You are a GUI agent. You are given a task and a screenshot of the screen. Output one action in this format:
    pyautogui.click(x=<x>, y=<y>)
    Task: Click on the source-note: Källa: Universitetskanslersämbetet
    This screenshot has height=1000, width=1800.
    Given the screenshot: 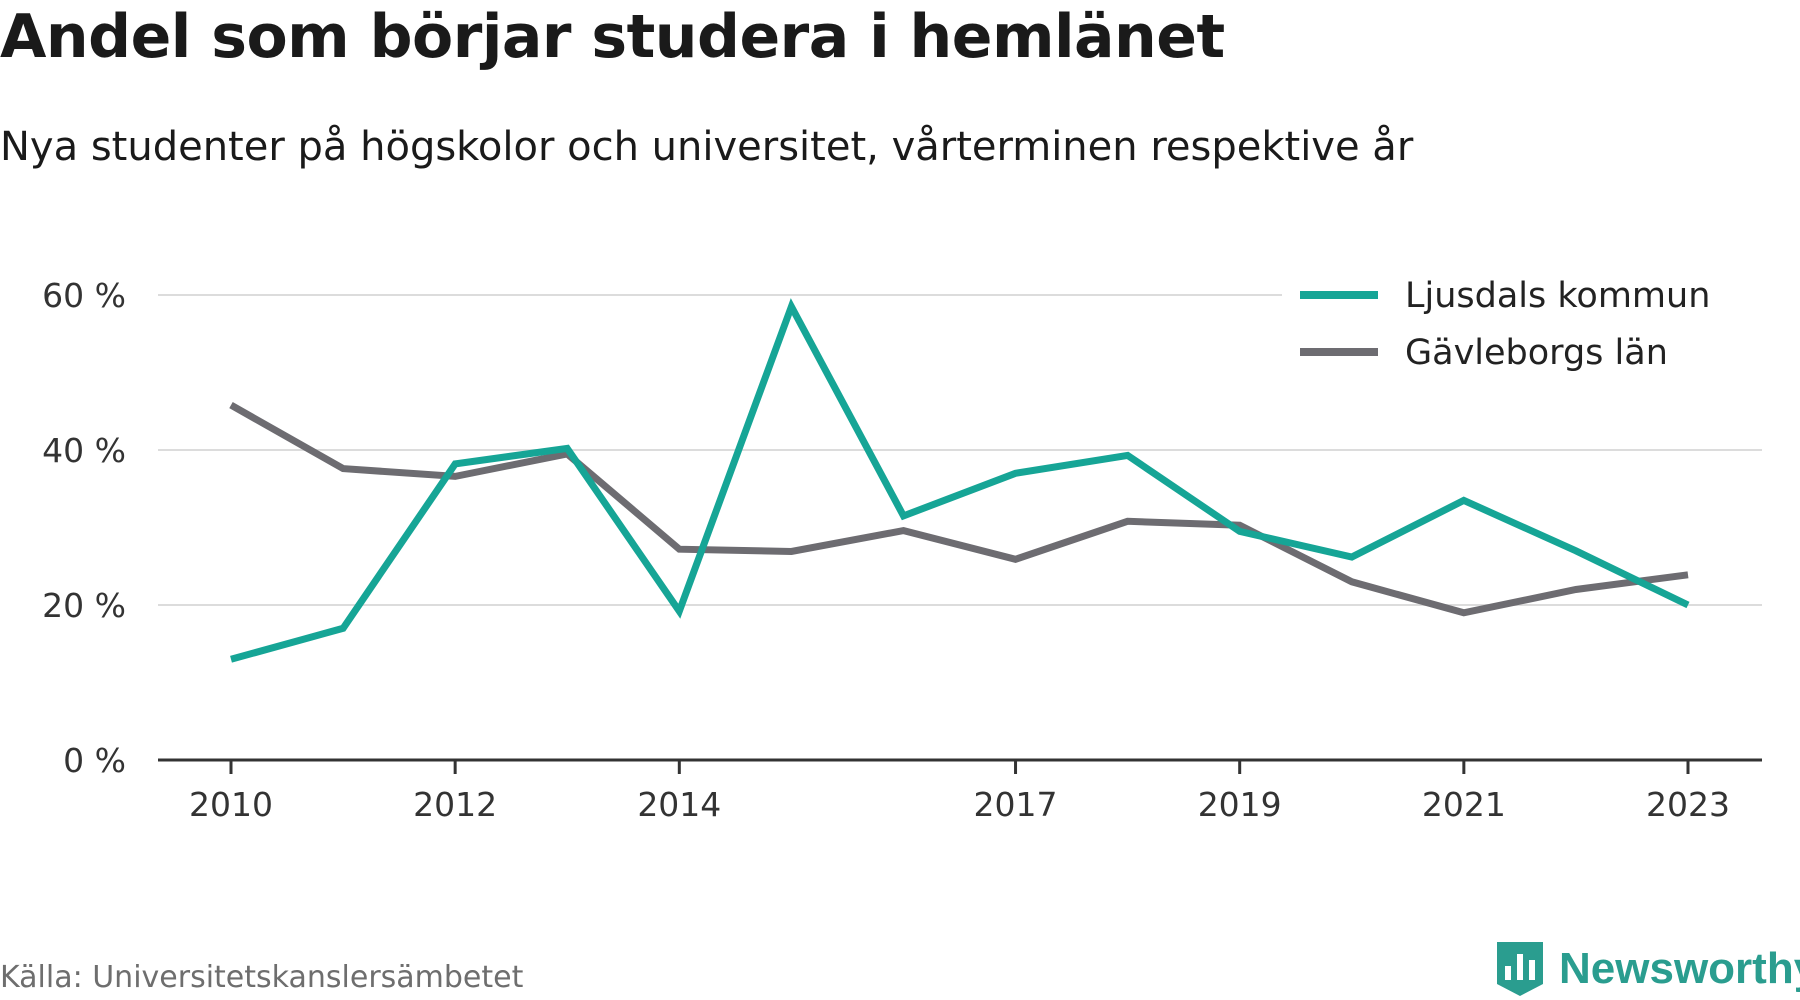 What is the action you would take?
    pyautogui.click(x=262, y=977)
    